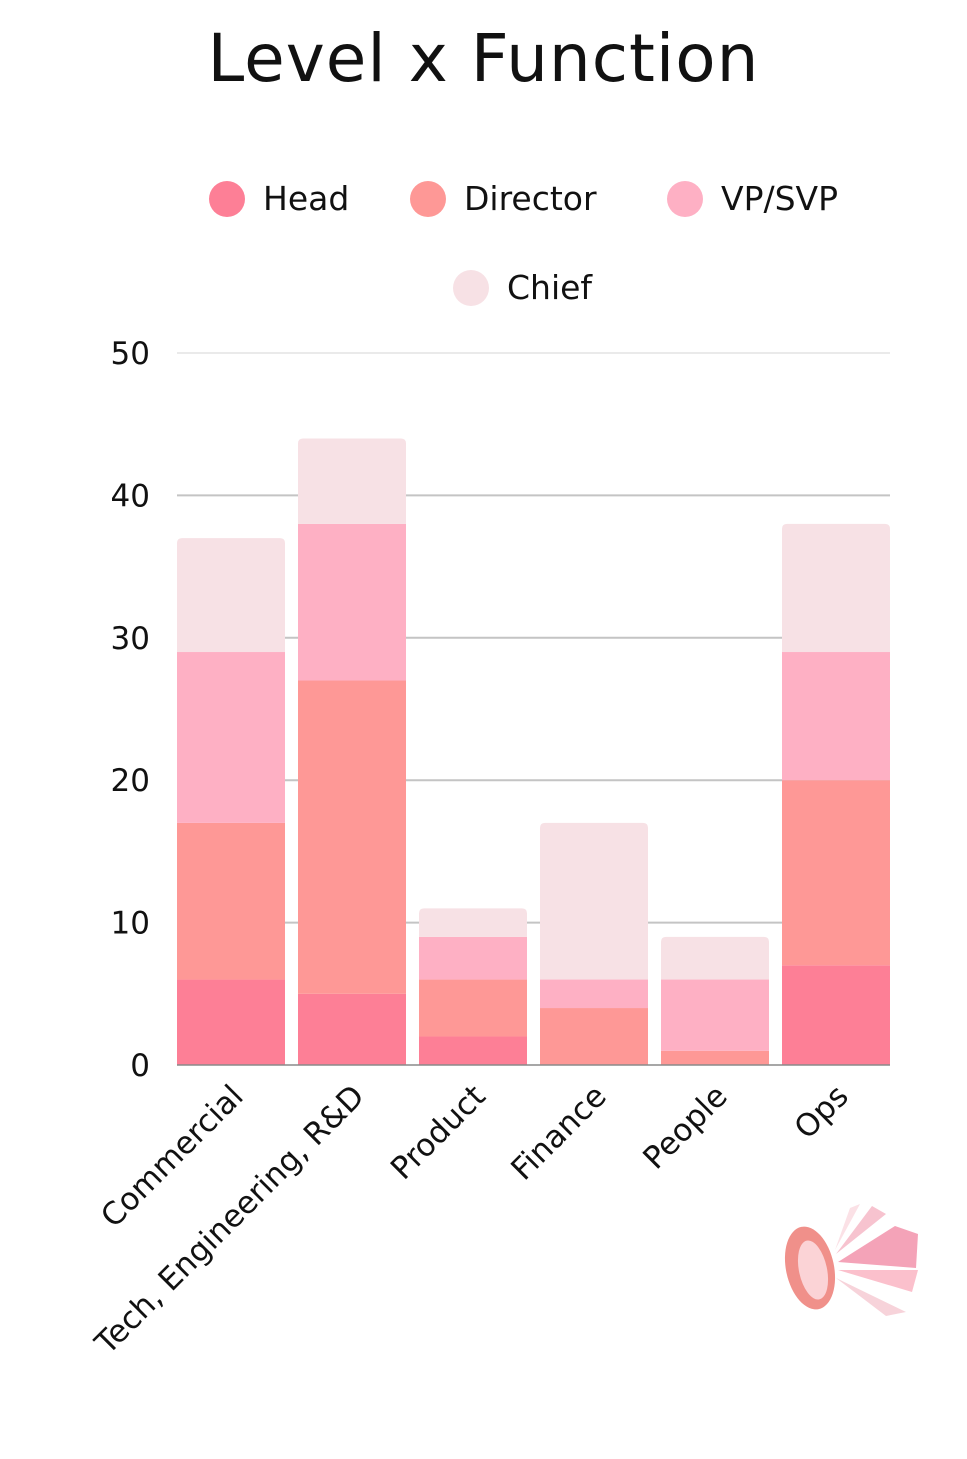 Image resolution: width=967 pixels, height=1459 pixels. Describe the element at coordinates (813, 1270) in the screenshot. I see `logo-mouth-inner` at that location.